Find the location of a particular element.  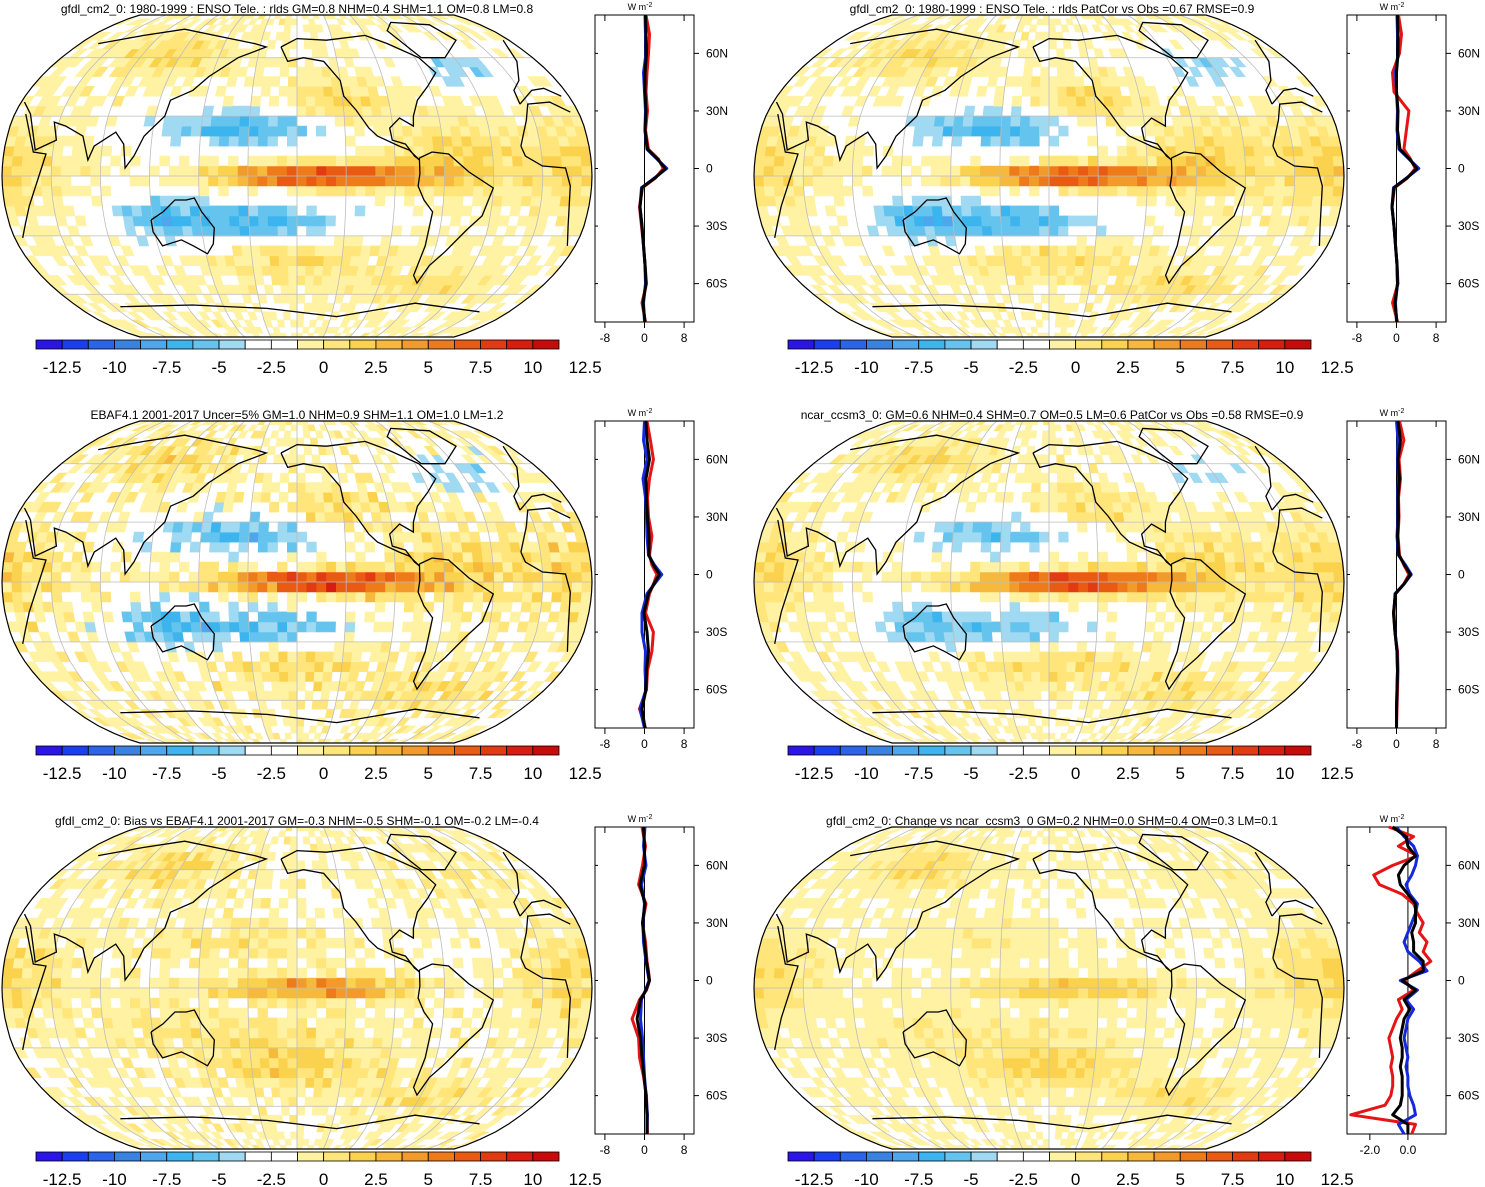

lat-label: 30N is located at coordinates (717, 111).